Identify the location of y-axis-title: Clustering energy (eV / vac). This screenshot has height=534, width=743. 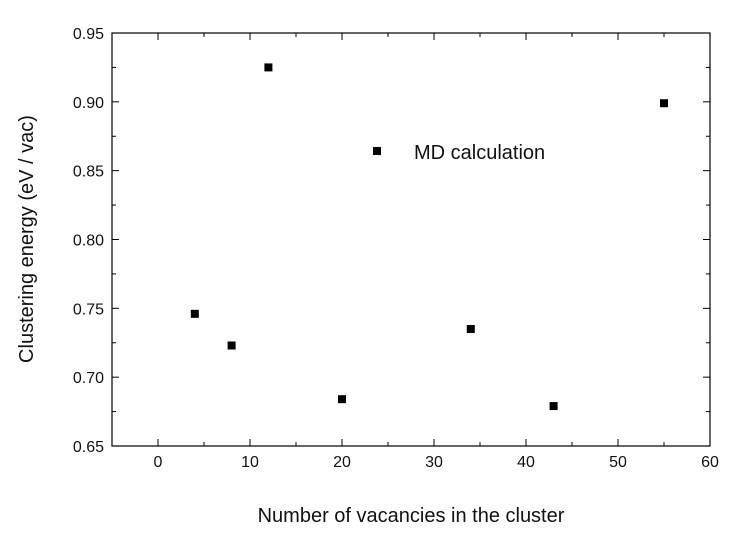
(27, 239).